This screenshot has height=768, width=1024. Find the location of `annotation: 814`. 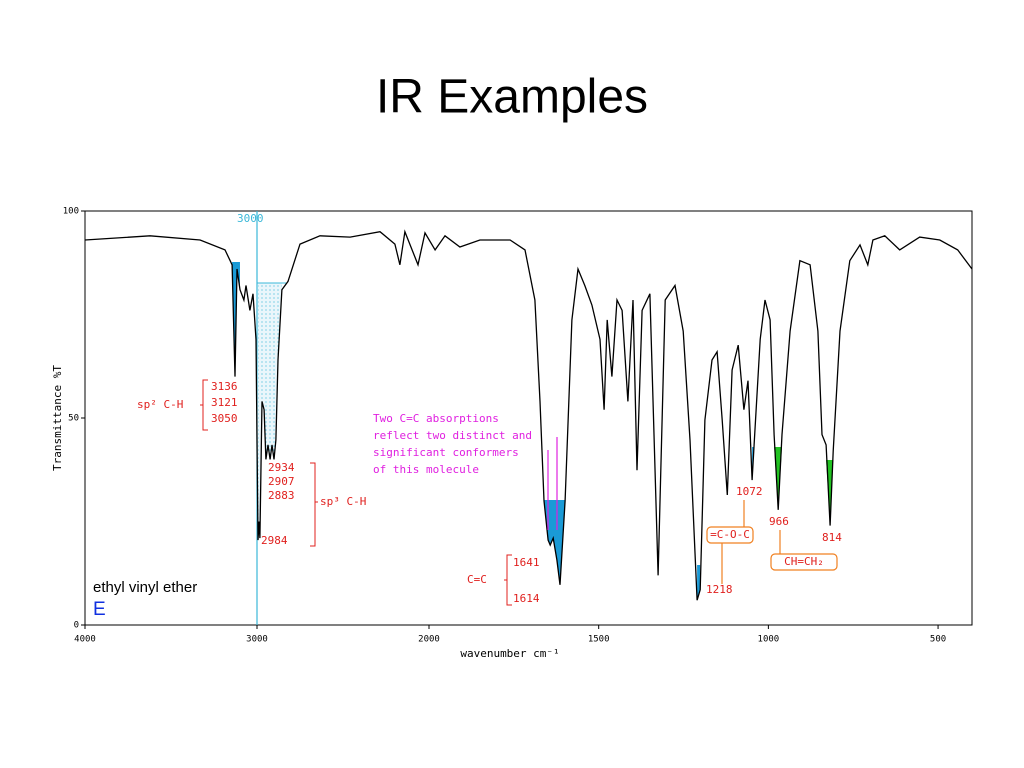

annotation: 814 is located at coordinates (832, 537).